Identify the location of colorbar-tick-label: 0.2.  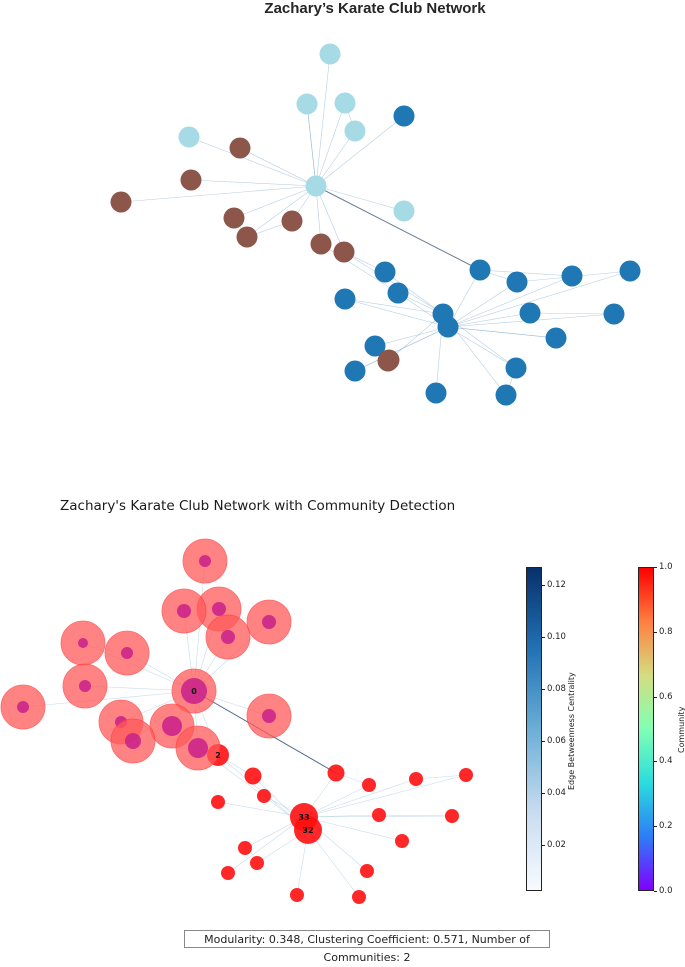
(666, 826).